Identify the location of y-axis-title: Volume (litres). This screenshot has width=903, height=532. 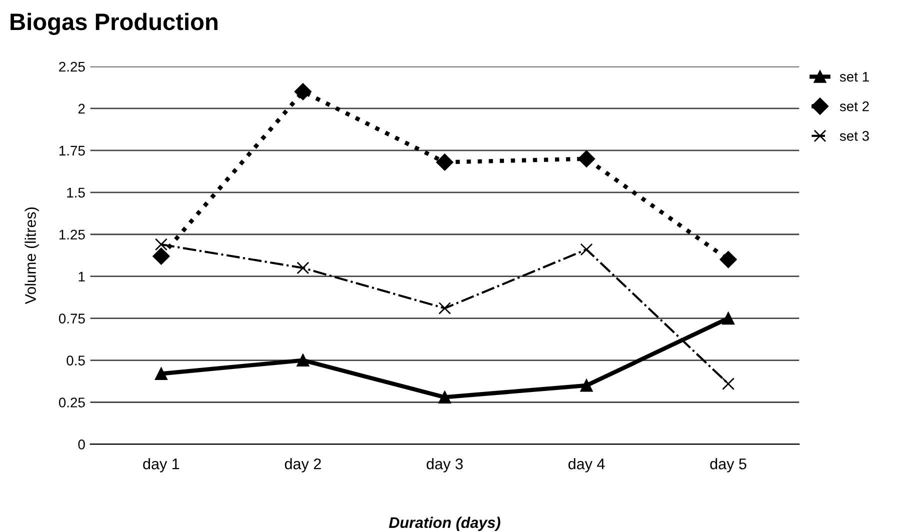
(31, 255).